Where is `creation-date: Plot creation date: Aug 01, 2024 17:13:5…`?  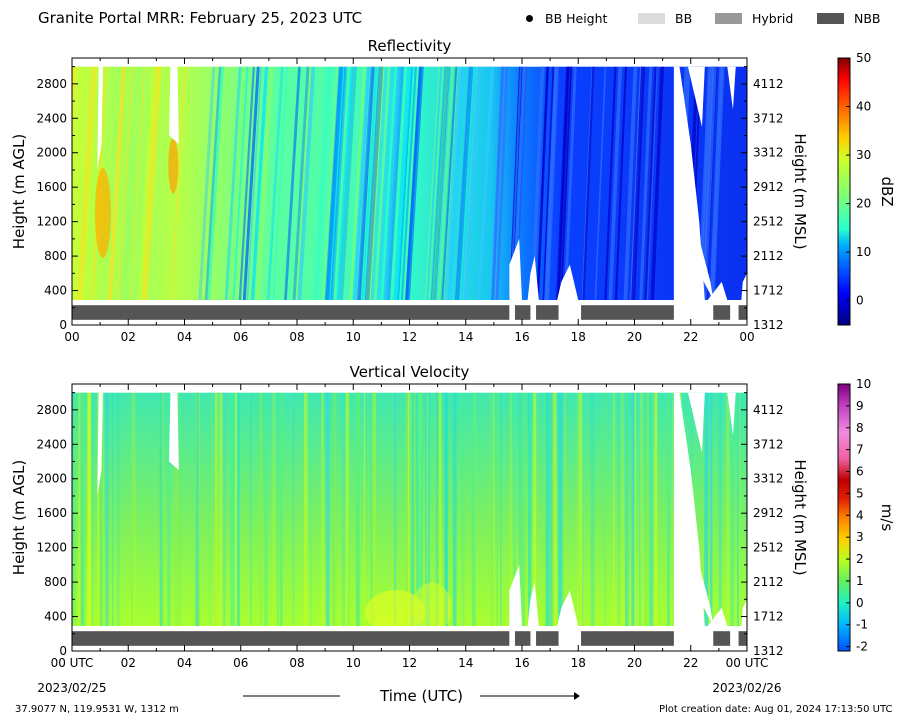 creation-date: Plot creation date: Aug 01, 2024 17:13:5… is located at coordinates (776, 709).